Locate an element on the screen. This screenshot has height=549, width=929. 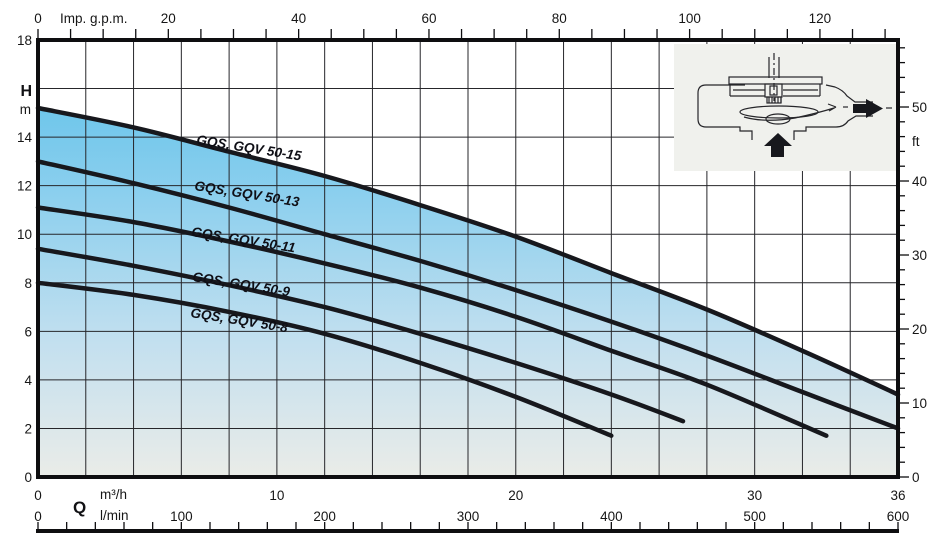
right-axis-tick-label: 40 is located at coordinates (919, 181).